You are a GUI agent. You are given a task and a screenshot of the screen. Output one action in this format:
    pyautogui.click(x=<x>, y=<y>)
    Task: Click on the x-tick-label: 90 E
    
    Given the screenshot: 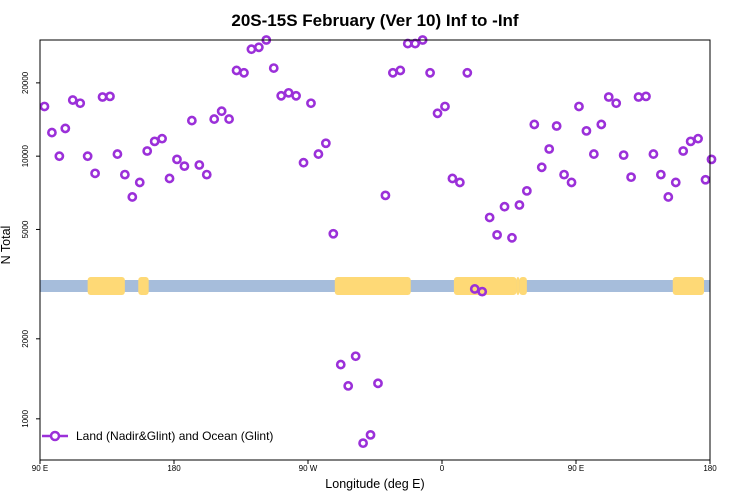 What is the action you would take?
    pyautogui.click(x=576, y=468)
    